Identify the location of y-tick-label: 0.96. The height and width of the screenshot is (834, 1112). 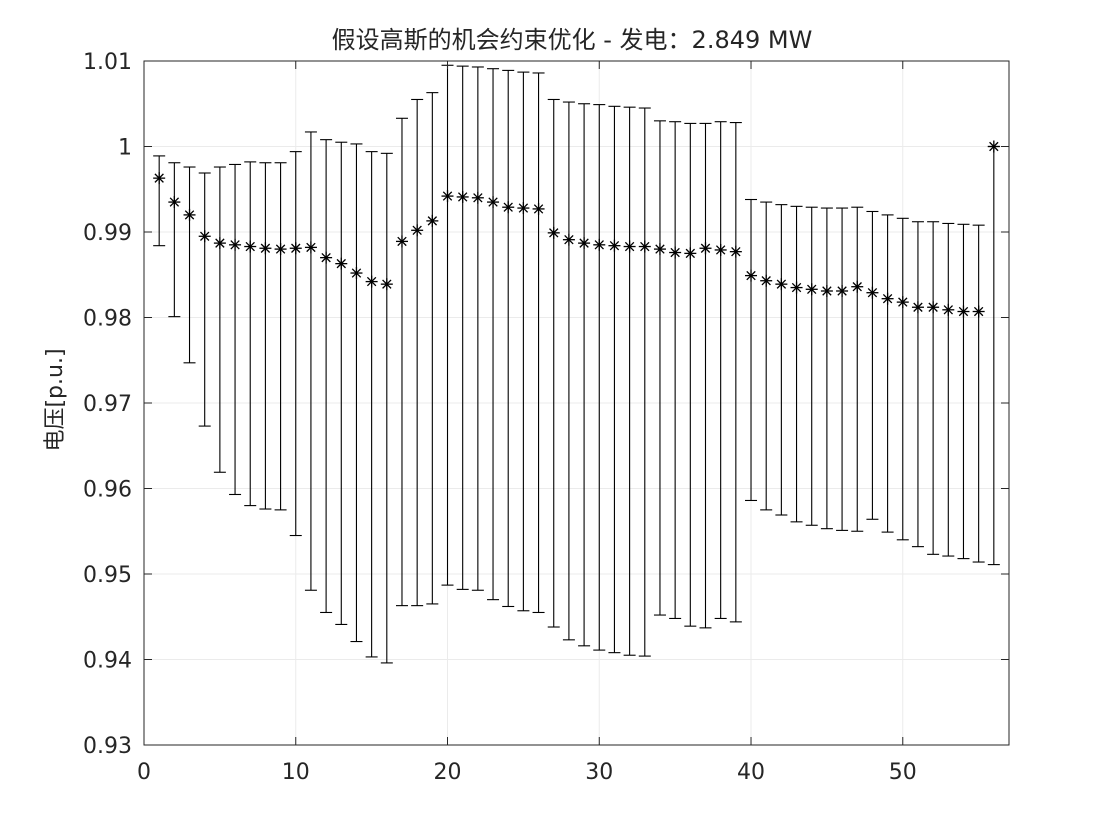
(107, 490).